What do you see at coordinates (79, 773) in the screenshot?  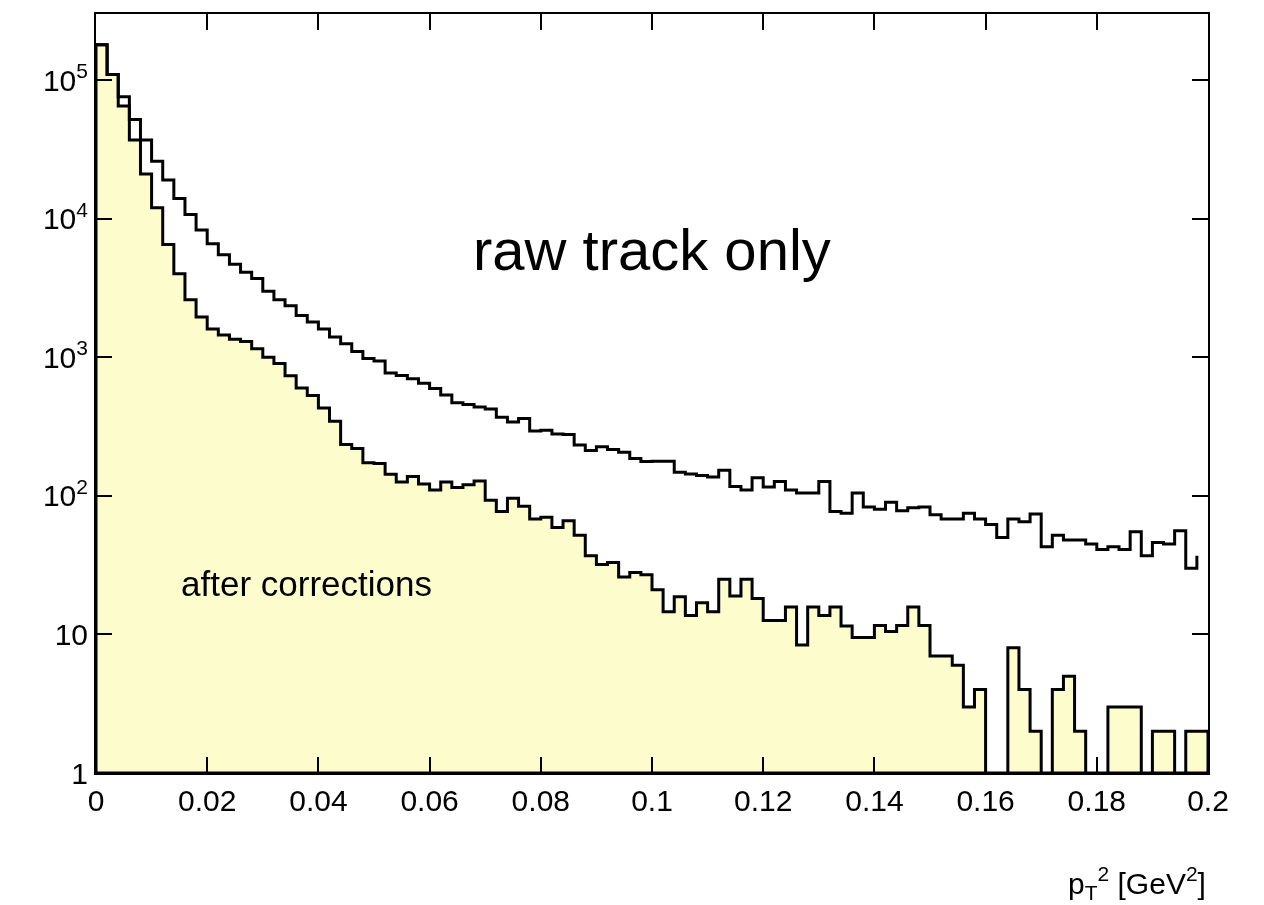 I see `y-tick-label: 1` at bounding box center [79, 773].